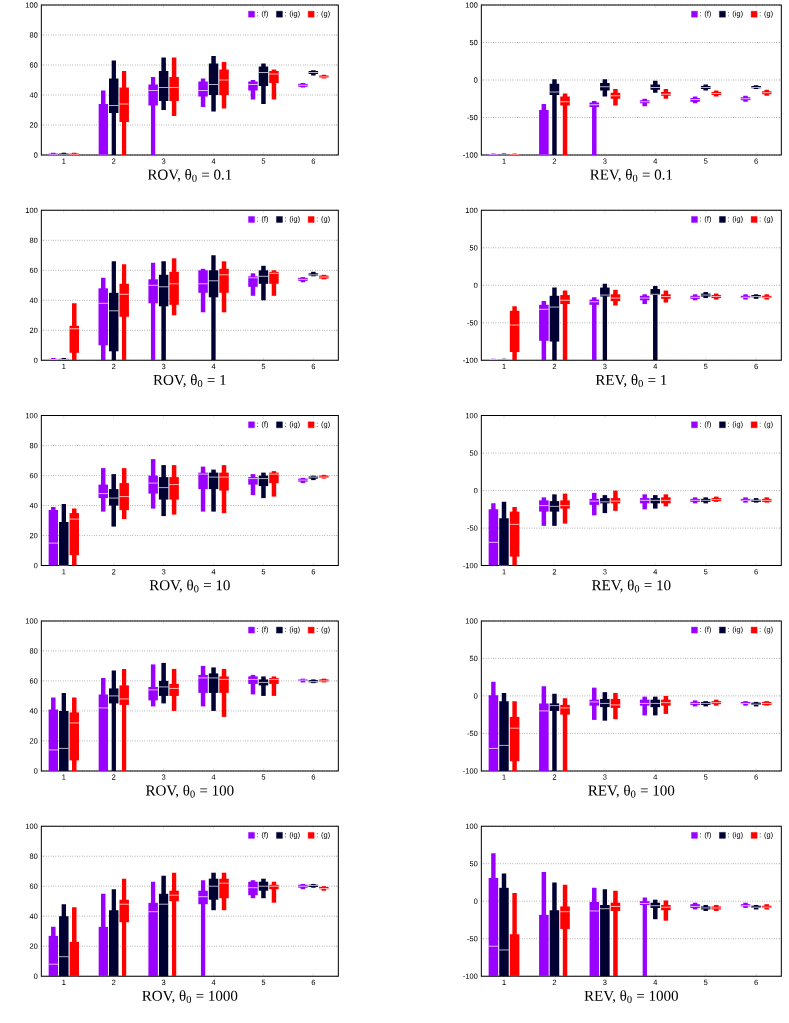 The width and height of the screenshot is (789, 1023). Describe the element at coordinates (631, 586) in the screenshot. I see `text: REV, θ$_{0}$ = 10` at that location.